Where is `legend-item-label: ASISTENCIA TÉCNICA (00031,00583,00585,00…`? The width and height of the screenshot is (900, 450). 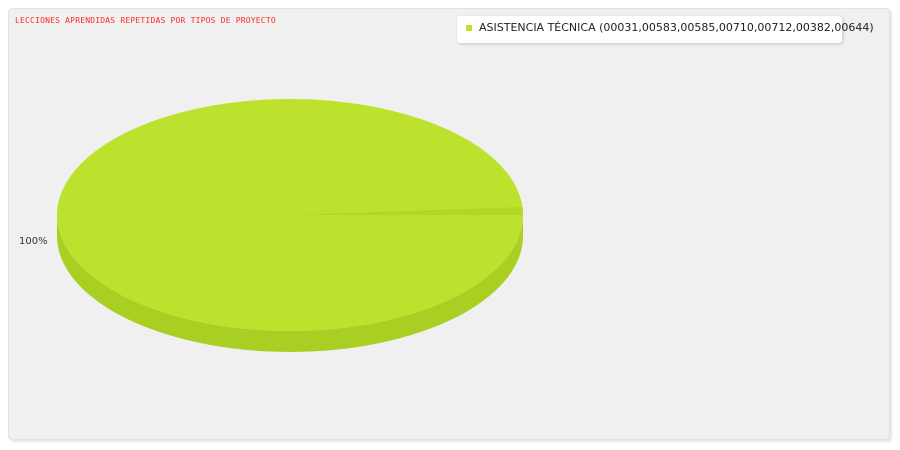 legend-item-label: ASISTENCIA TÉCNICA (00031,00583,00585,00… is located at coordinates (676, 27).